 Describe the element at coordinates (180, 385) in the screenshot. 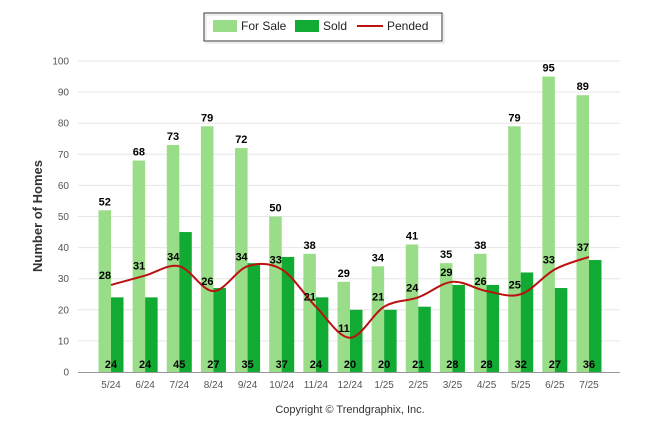

I see `x-tick-label: 7/24` at that location.